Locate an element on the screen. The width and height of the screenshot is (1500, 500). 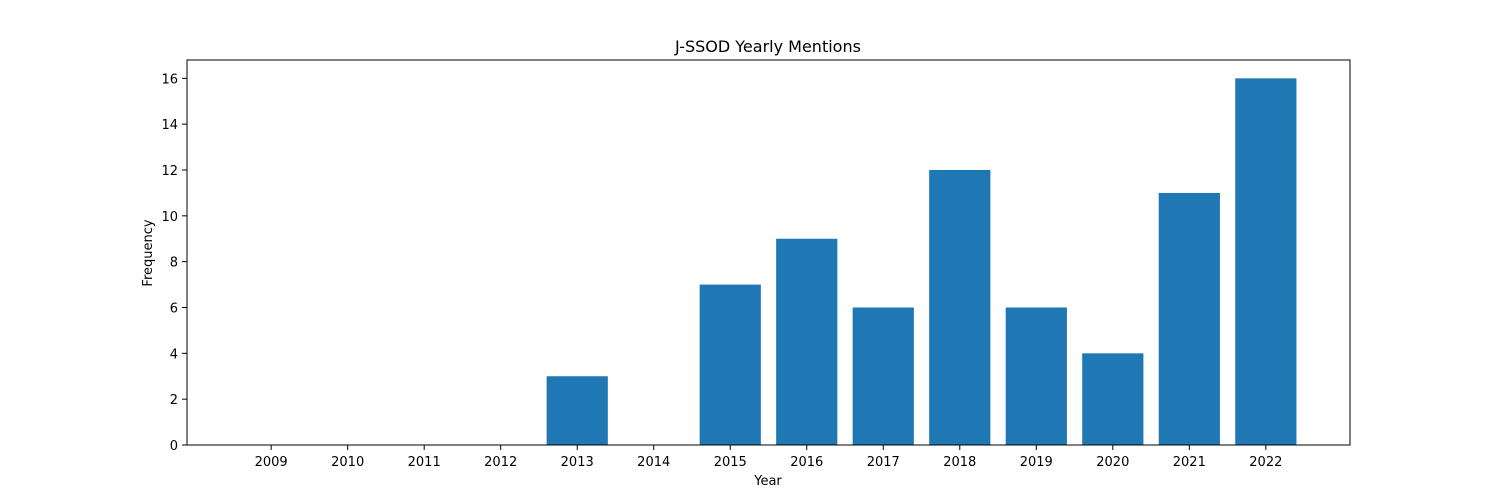
bar-2016 is located at coordinates (807, 341).